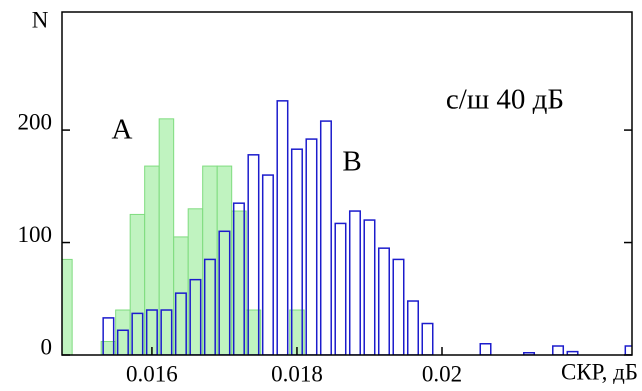  I want to click on annotation: A, so click(122, 130).